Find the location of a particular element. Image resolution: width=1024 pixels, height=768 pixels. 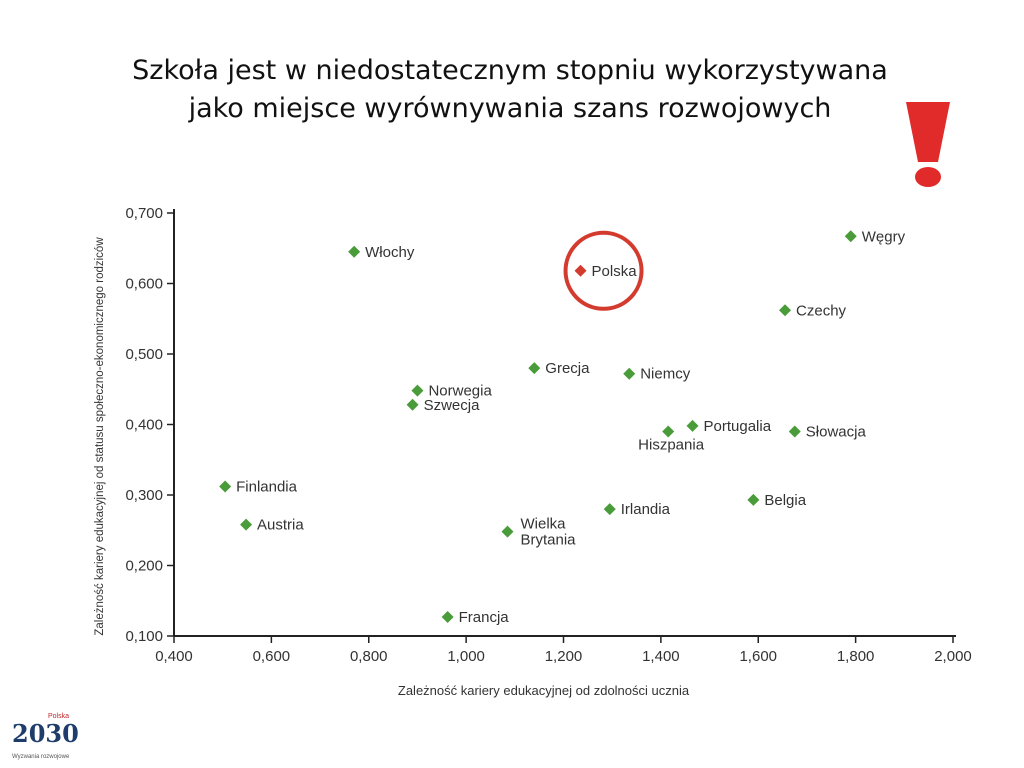

x-tick-label: 1,200 is located at coordinates (564, 656).